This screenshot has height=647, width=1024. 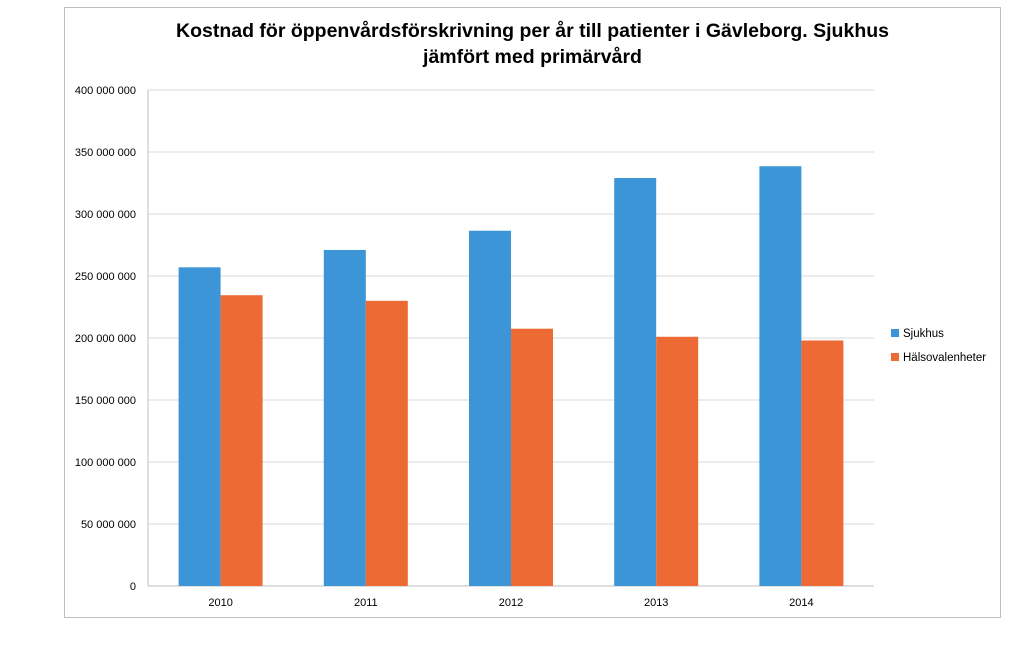 I want to click on y-tick-label: 200 000 000, so click(x=105, y=339).